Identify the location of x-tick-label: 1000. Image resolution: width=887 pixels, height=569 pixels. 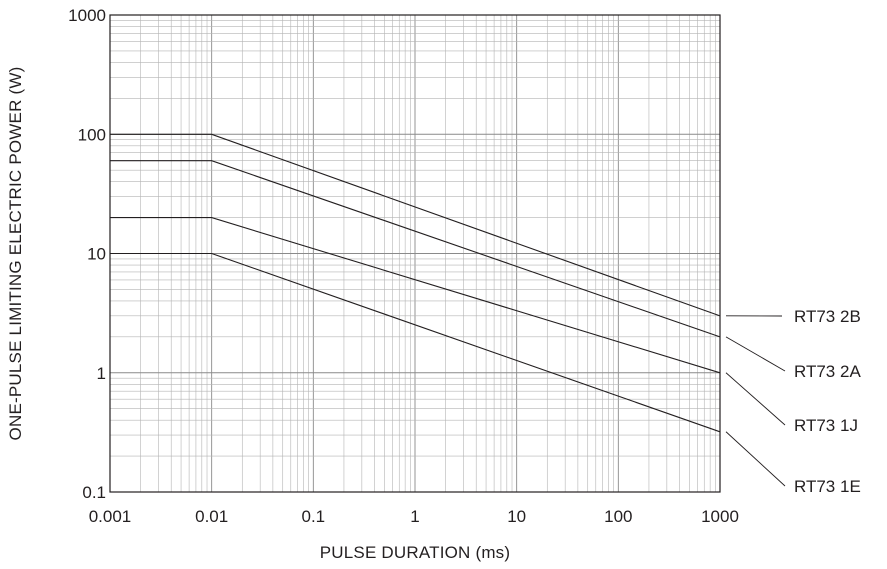
(720, 516).